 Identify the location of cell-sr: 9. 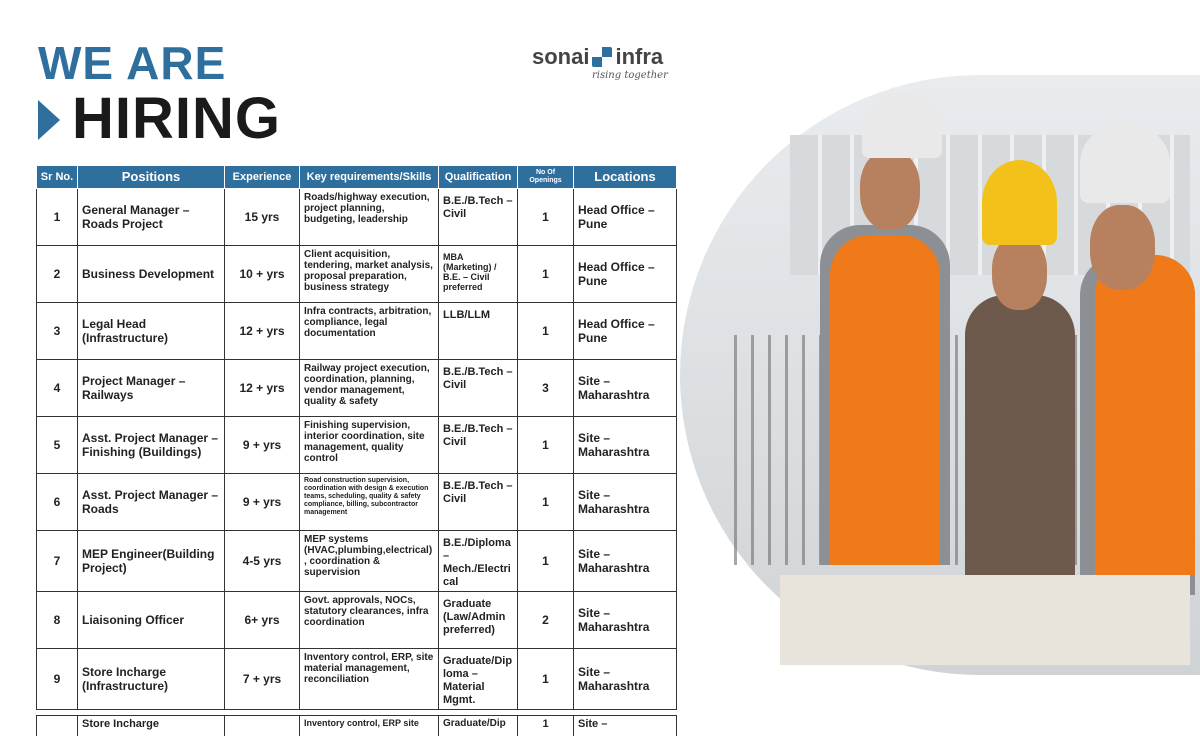
(57, 679).